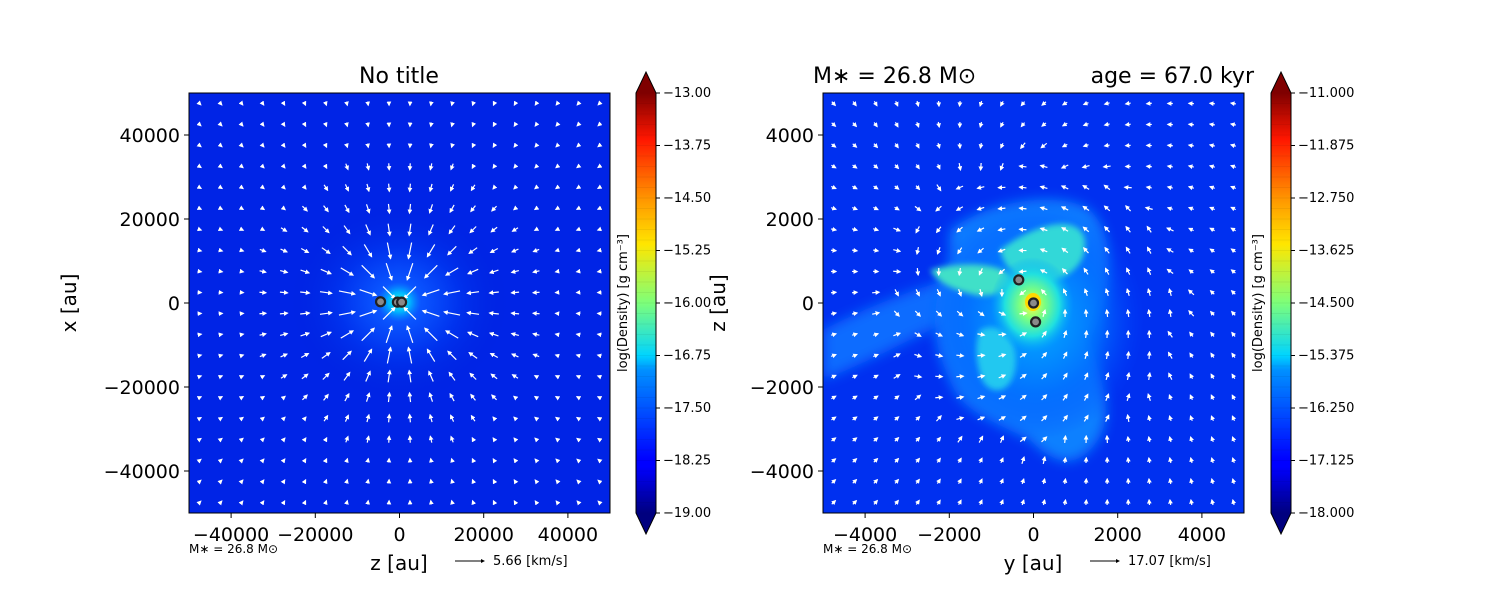 Image resolution: width=1500 pixels, height=600 pixels. What do you see at coordinates (1326, 93) in the screenshot?
I see `right-colorbar-tick-label: −11.000` at bounding box center [1326, 93].